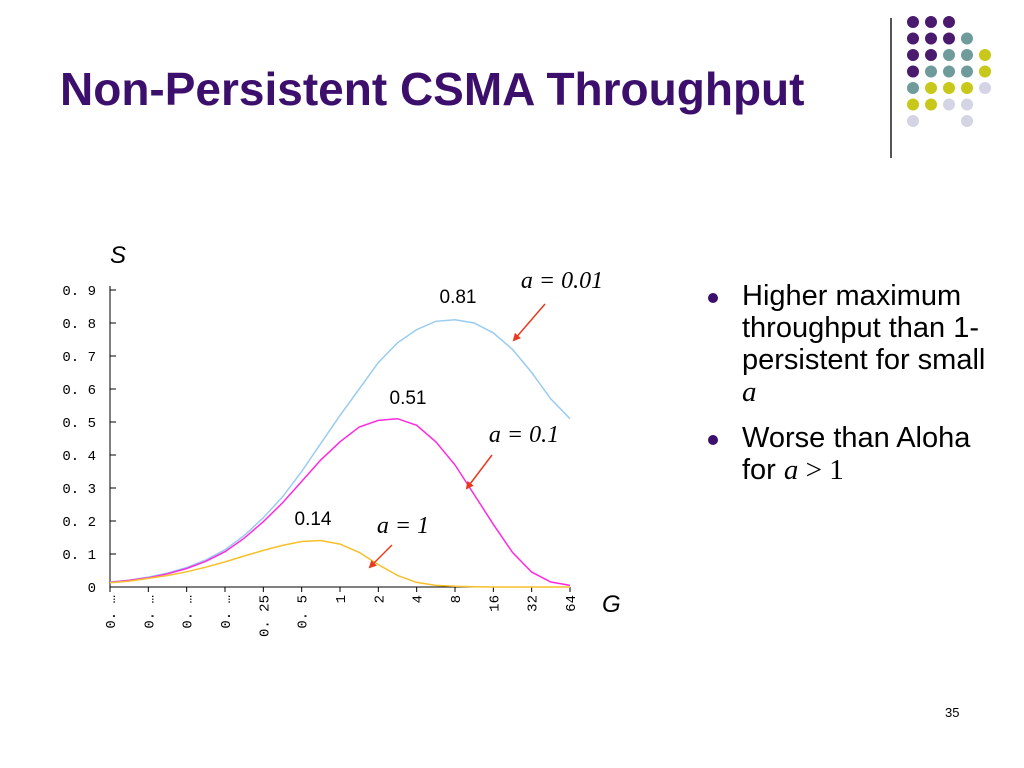  I want to click on x-tick-label: 16, so click(495, 603).